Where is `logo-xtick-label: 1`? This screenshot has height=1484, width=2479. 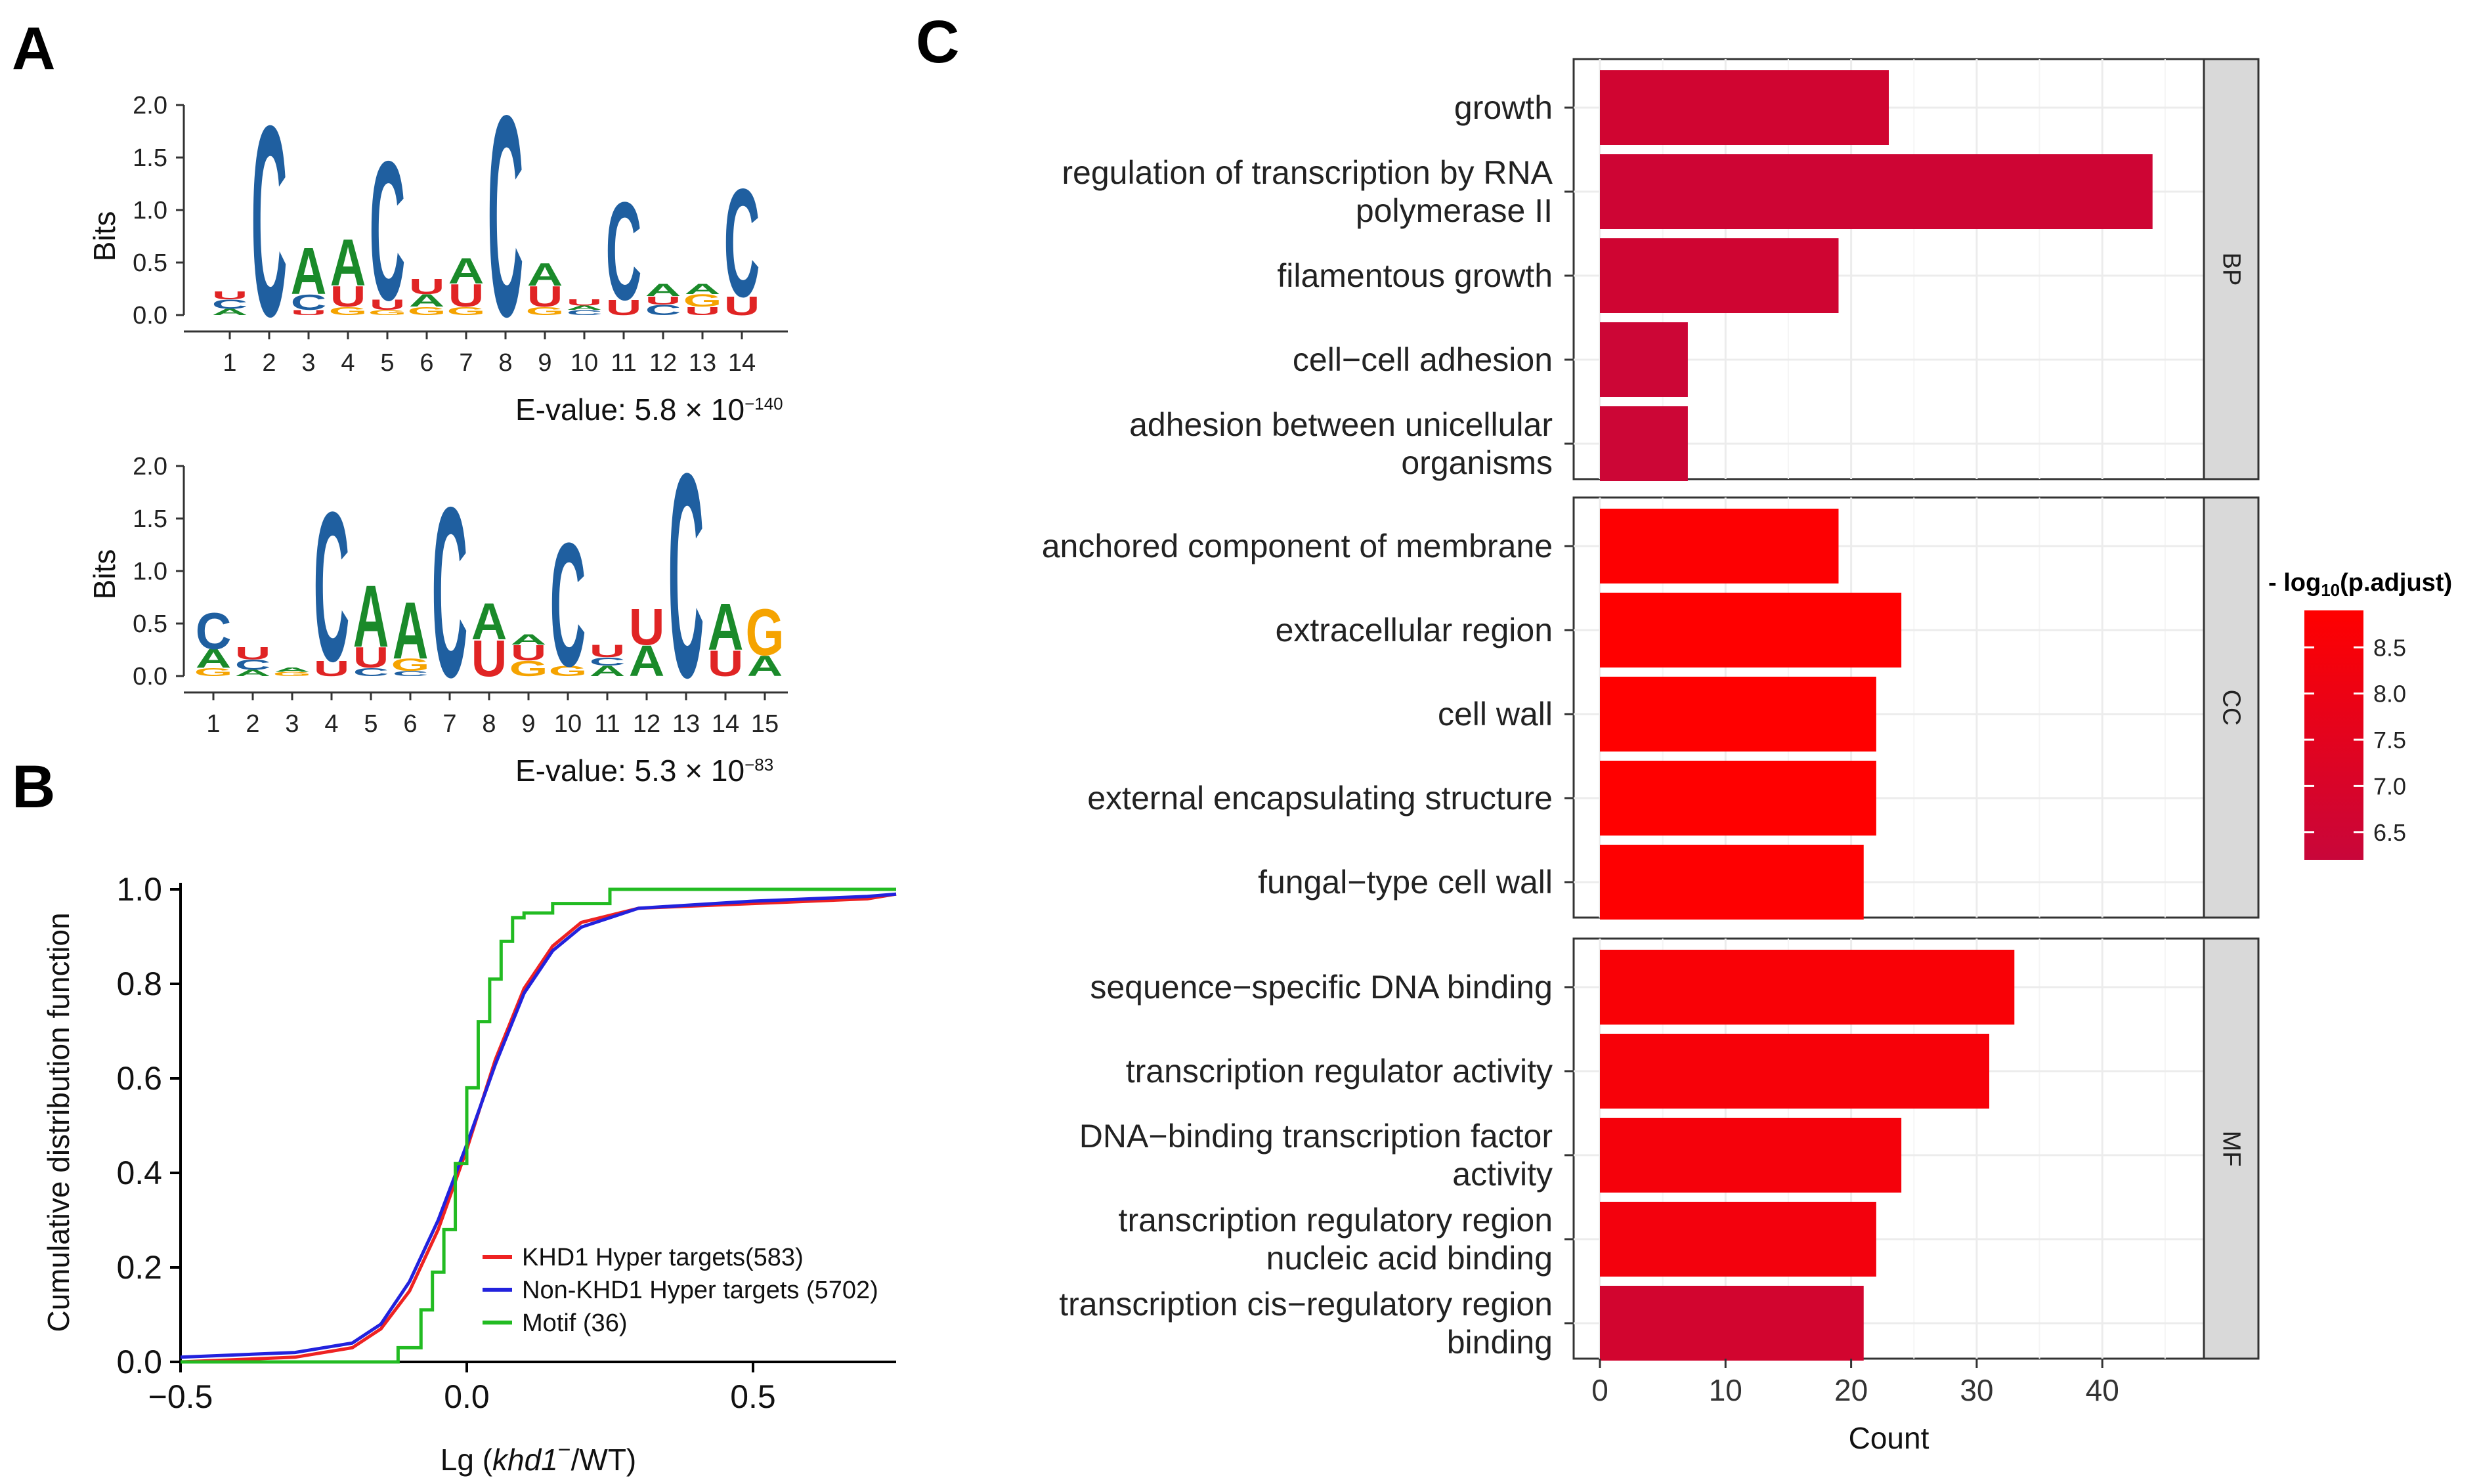
logo-xtick-label: 1 is located at coordinates (213, 724).